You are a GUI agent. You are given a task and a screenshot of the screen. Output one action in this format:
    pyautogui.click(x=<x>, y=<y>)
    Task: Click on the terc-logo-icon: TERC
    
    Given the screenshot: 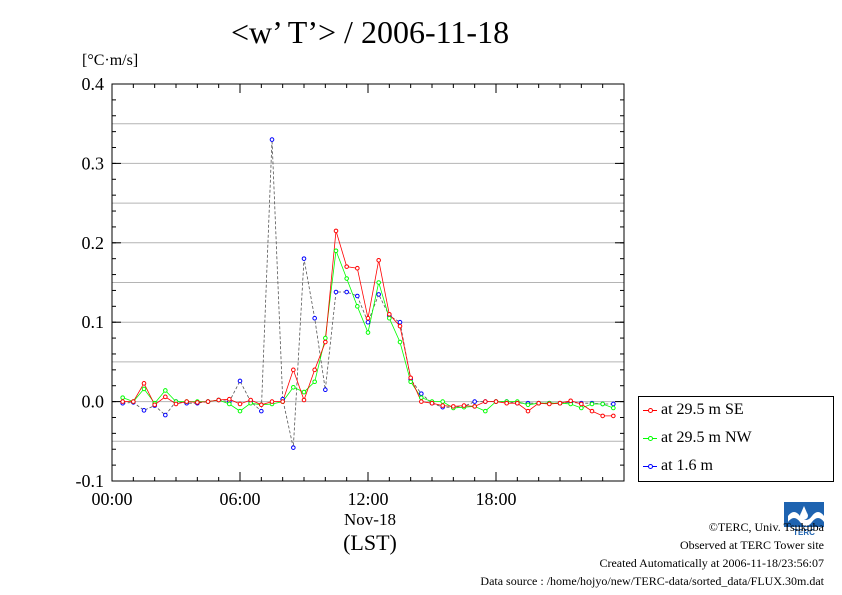 What is the action you would take?
    pyautogui.click(x=804, y=519)
    